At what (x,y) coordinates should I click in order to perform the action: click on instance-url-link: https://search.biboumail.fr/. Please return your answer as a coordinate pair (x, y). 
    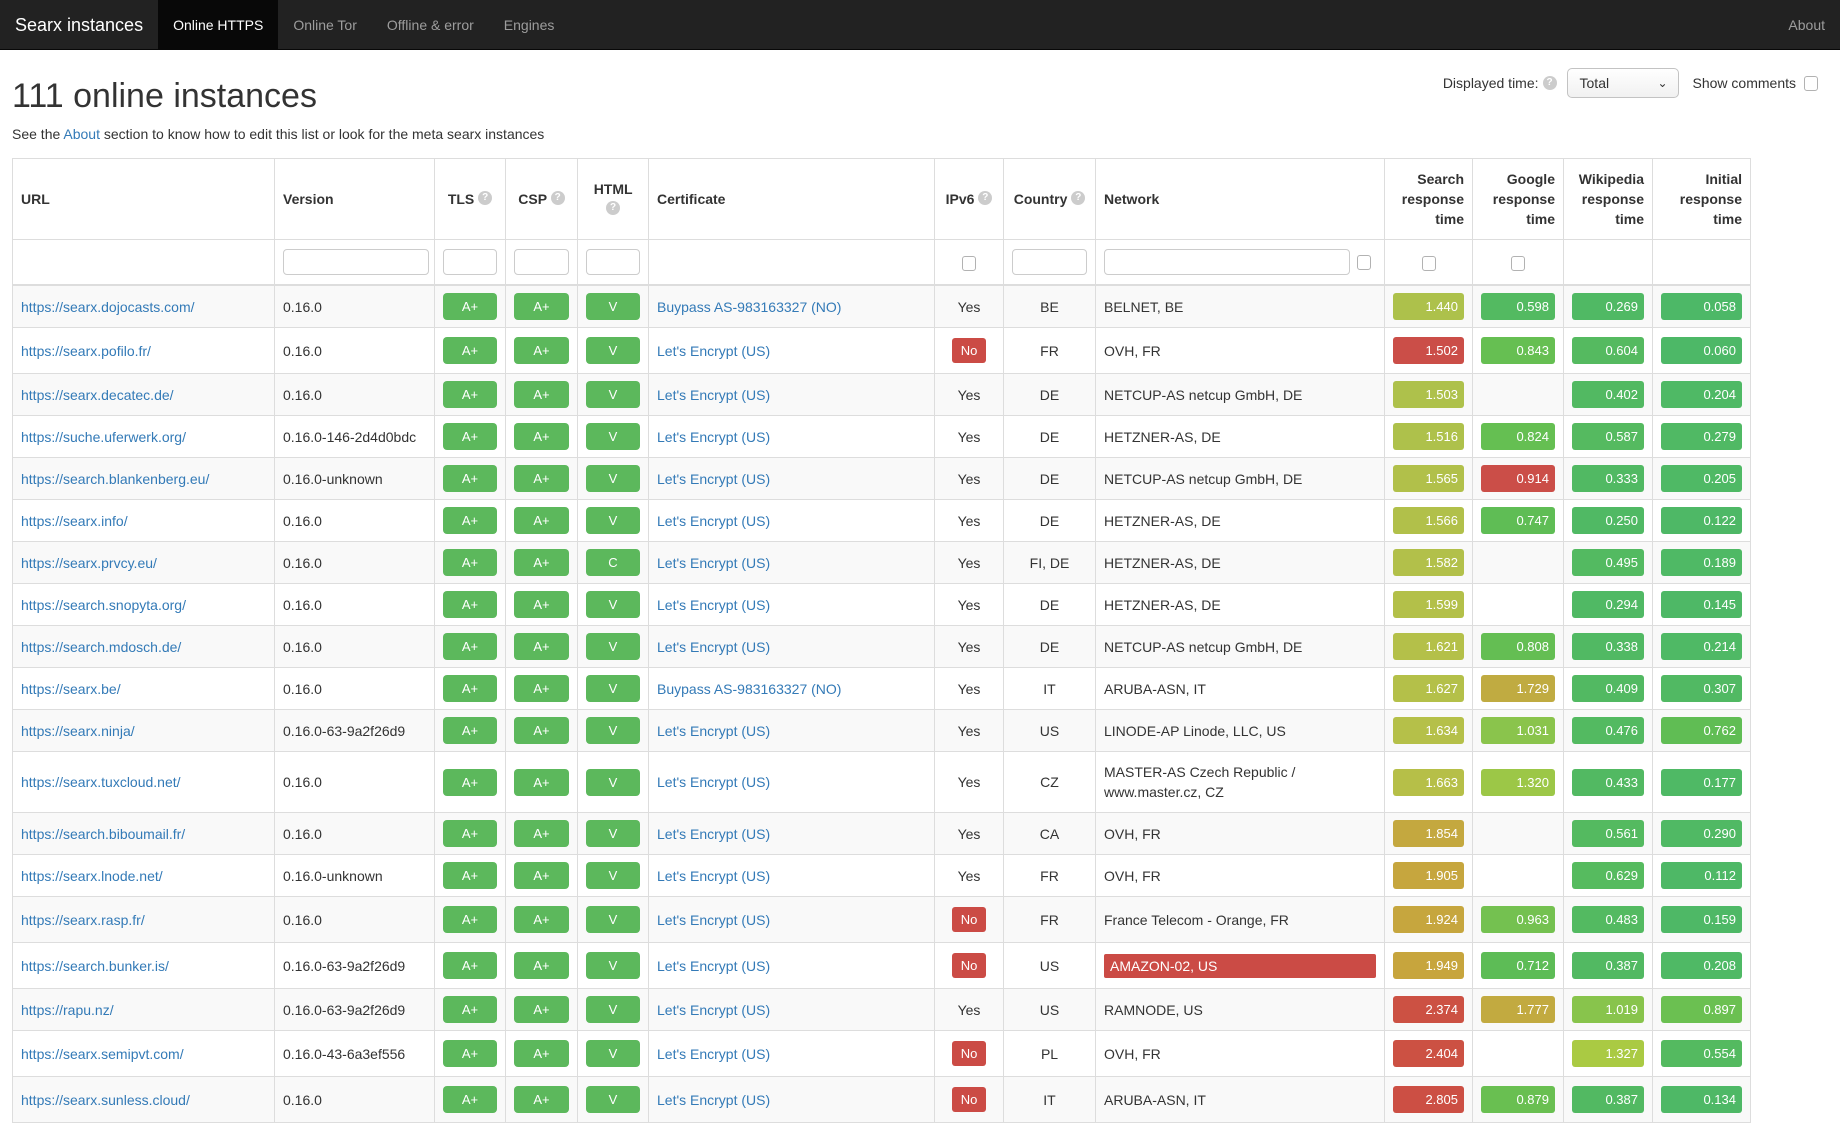
    Looking at the image, I should click on (103, 833).